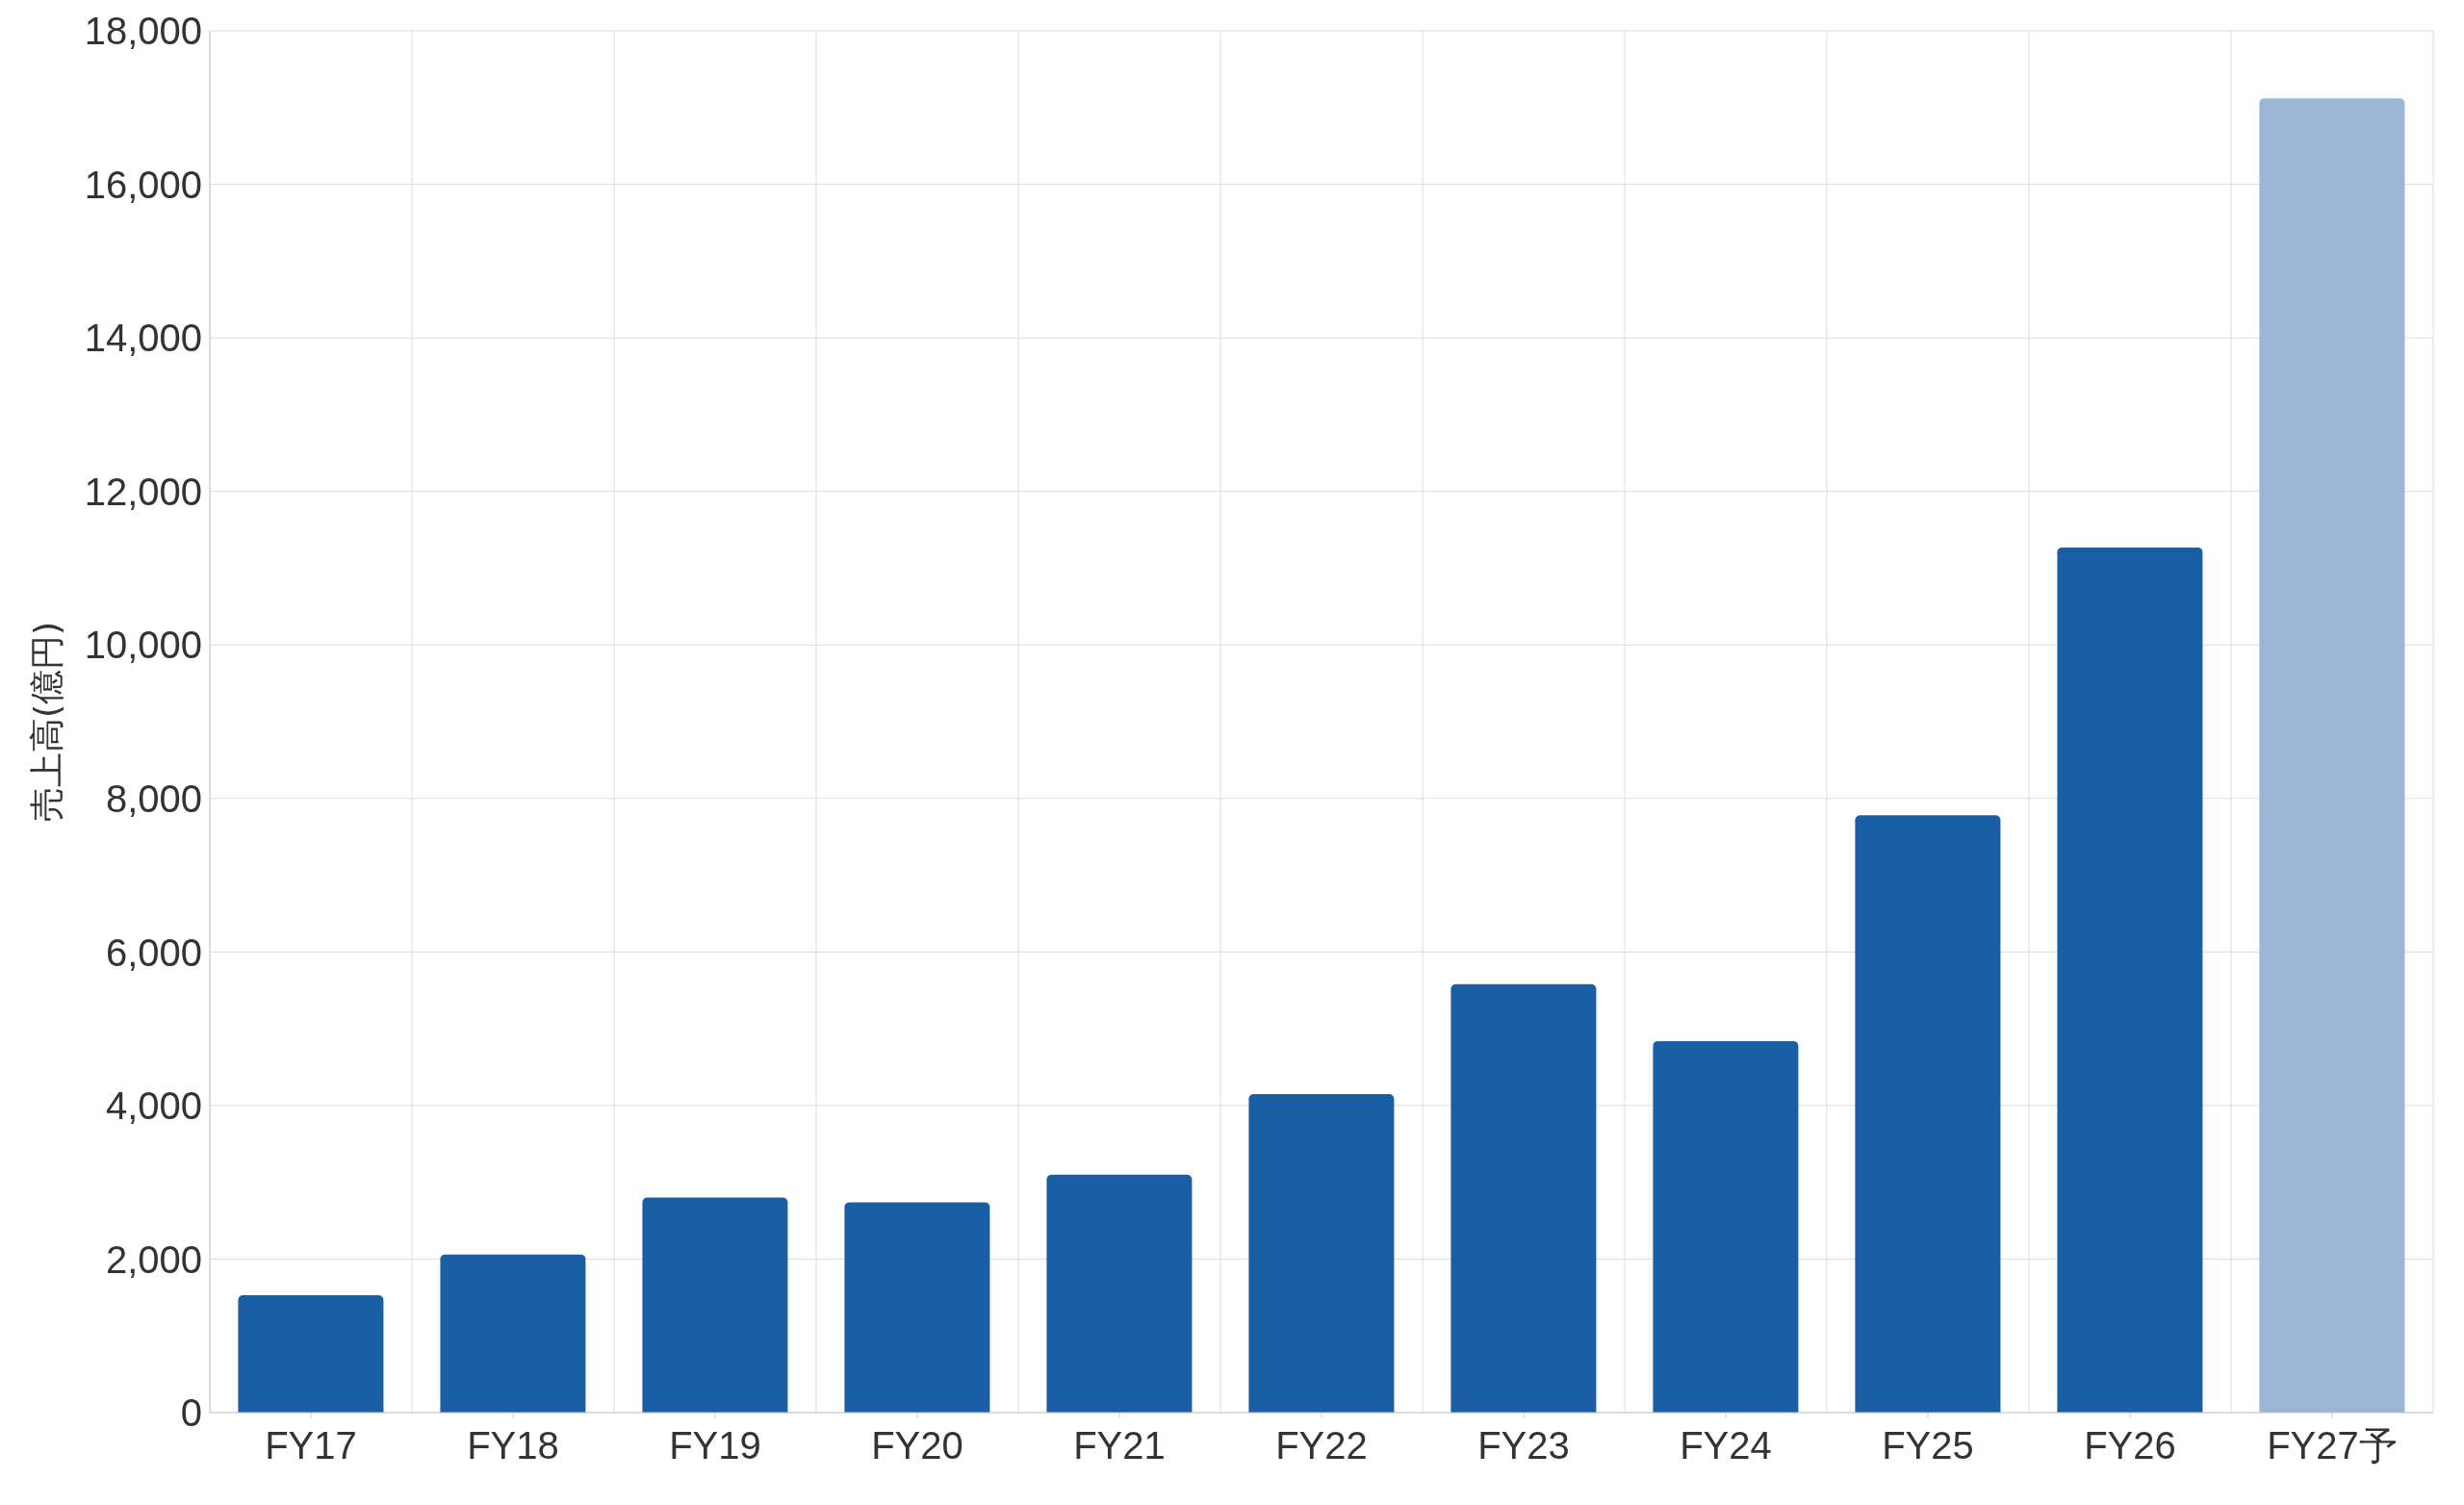 The image size is (2464, 1505). I want to click on x-tick-label: FY21, so click(1119, 1446).